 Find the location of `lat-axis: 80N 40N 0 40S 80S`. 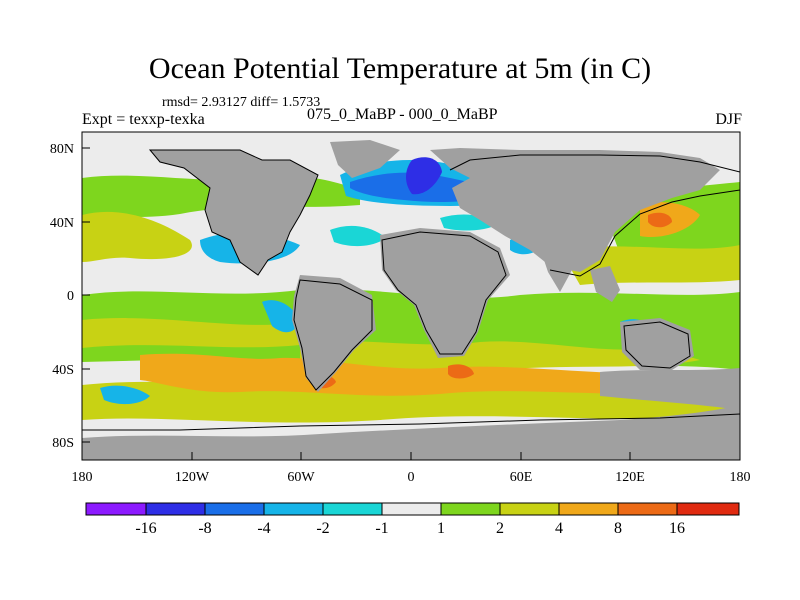

lat-axis: 80N 40N 0 40S 80S is located at coordinates (70, 296).